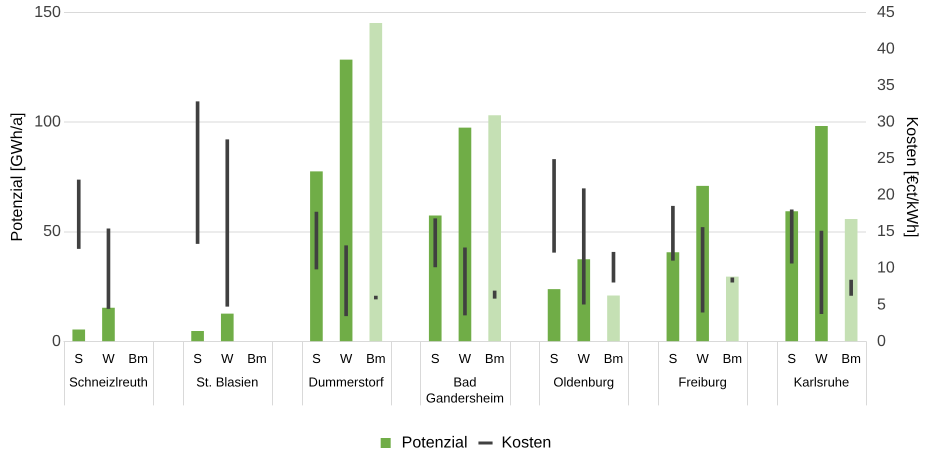 Image resolution: width=929 pixels, height=461 pixels. I want to click on y-tick-label: 150, so click(47, 13).